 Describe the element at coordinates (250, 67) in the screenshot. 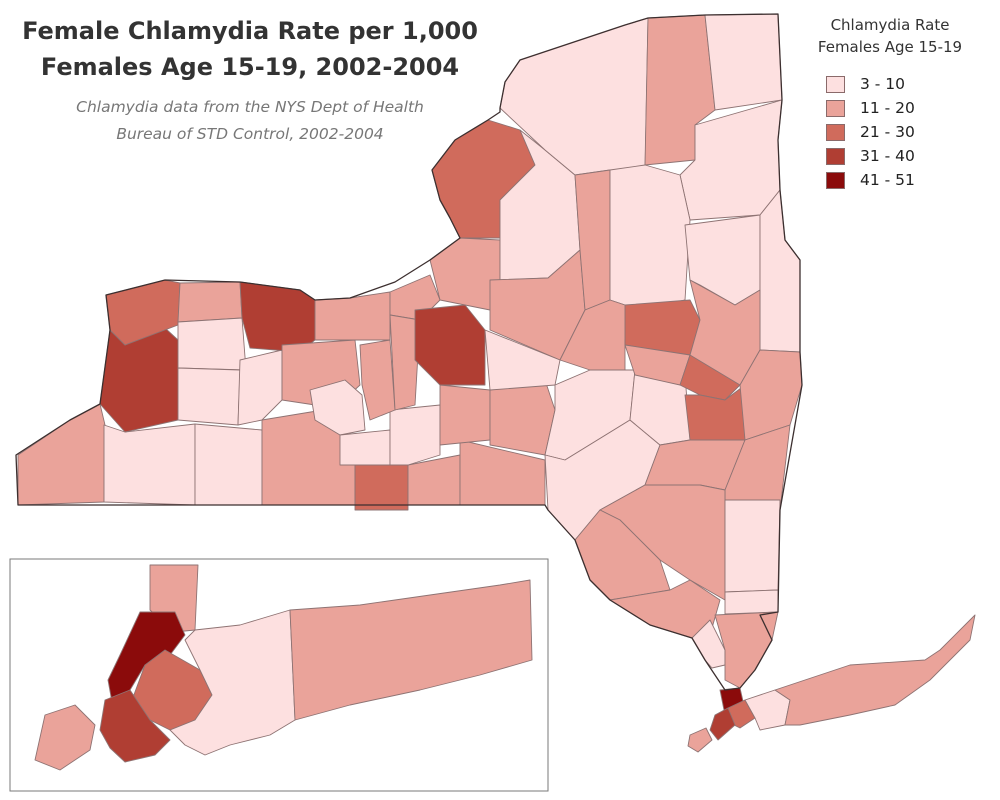

I see `map-title-line-2: Females Age 15-19, 2002-2004` at that location.